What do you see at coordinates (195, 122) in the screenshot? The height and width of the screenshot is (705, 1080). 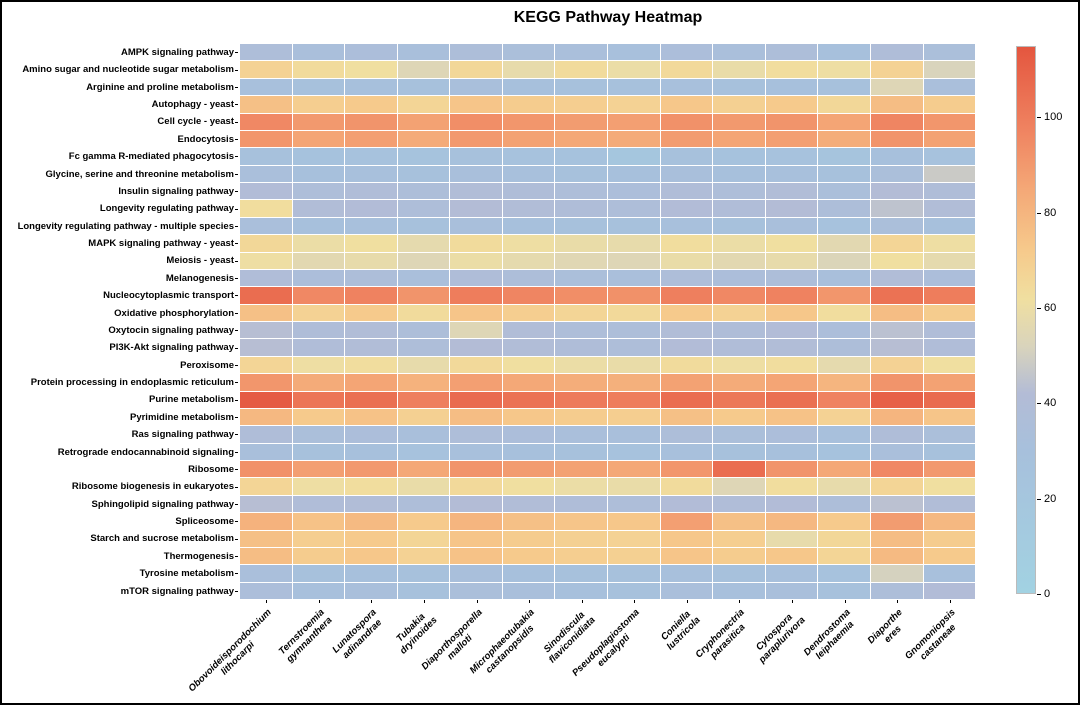 I see `row-label: Cell cycle - yeast` at bounding box center [195, 122].